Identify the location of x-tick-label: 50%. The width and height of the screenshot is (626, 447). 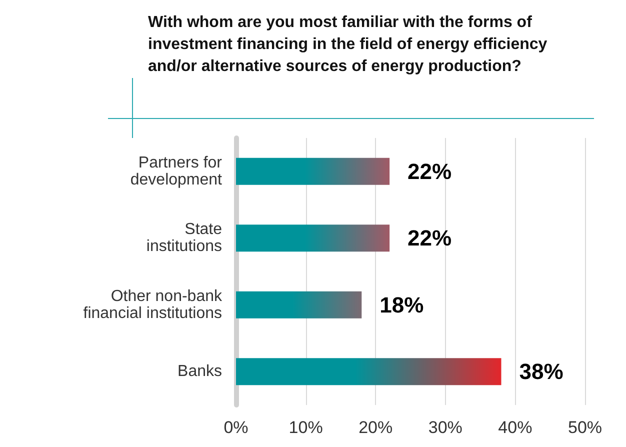
(585, 427).